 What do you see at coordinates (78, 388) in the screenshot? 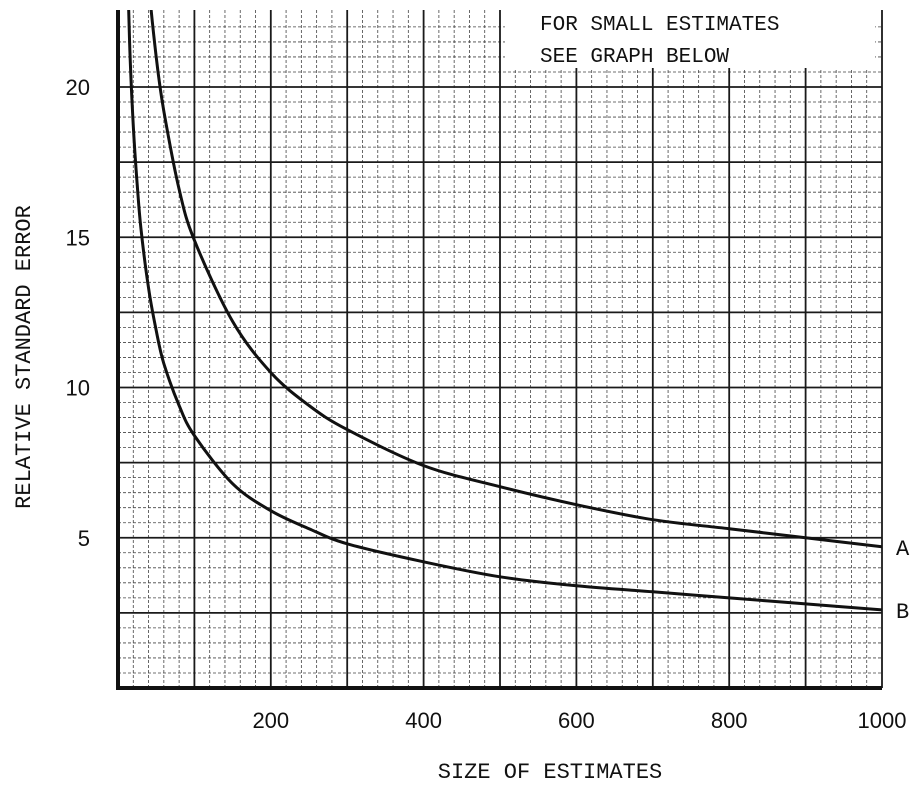
I see `y-tick-label: 10` at bounding box center [78, 388].